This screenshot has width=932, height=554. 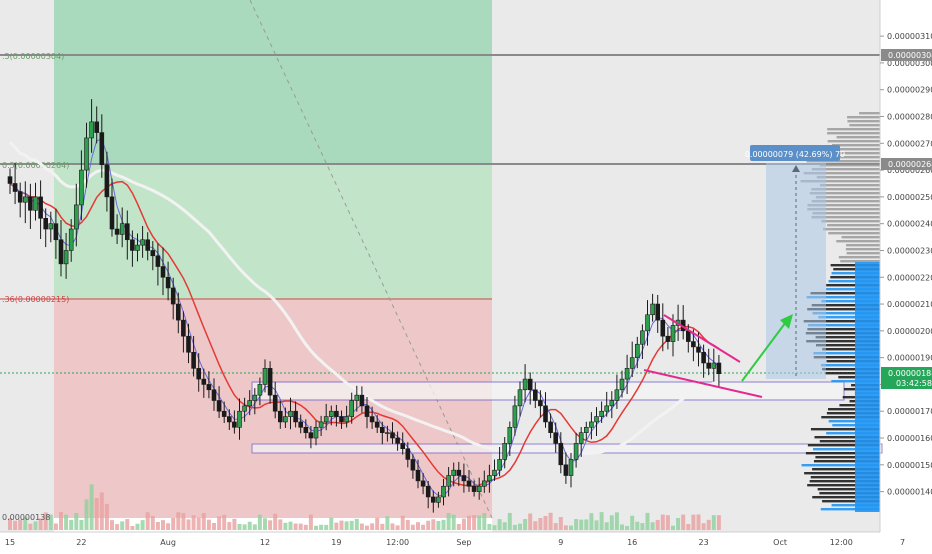 What do you see at coordinates (548, 391) in the screenshot?
I see `resistance-box` at bounding box center [548, 391].